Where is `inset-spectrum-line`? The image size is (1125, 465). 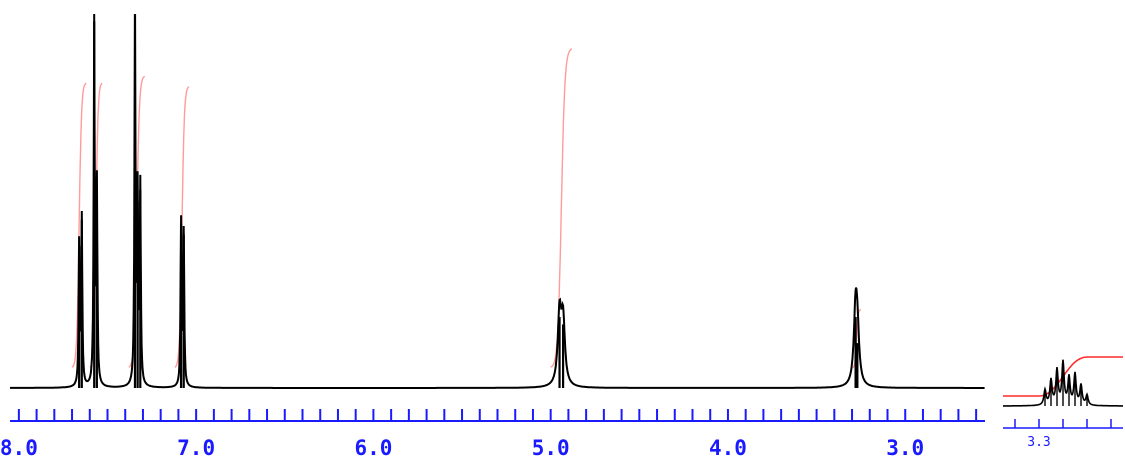 inset-spectrum-line is located at coordinates (1063, 383).